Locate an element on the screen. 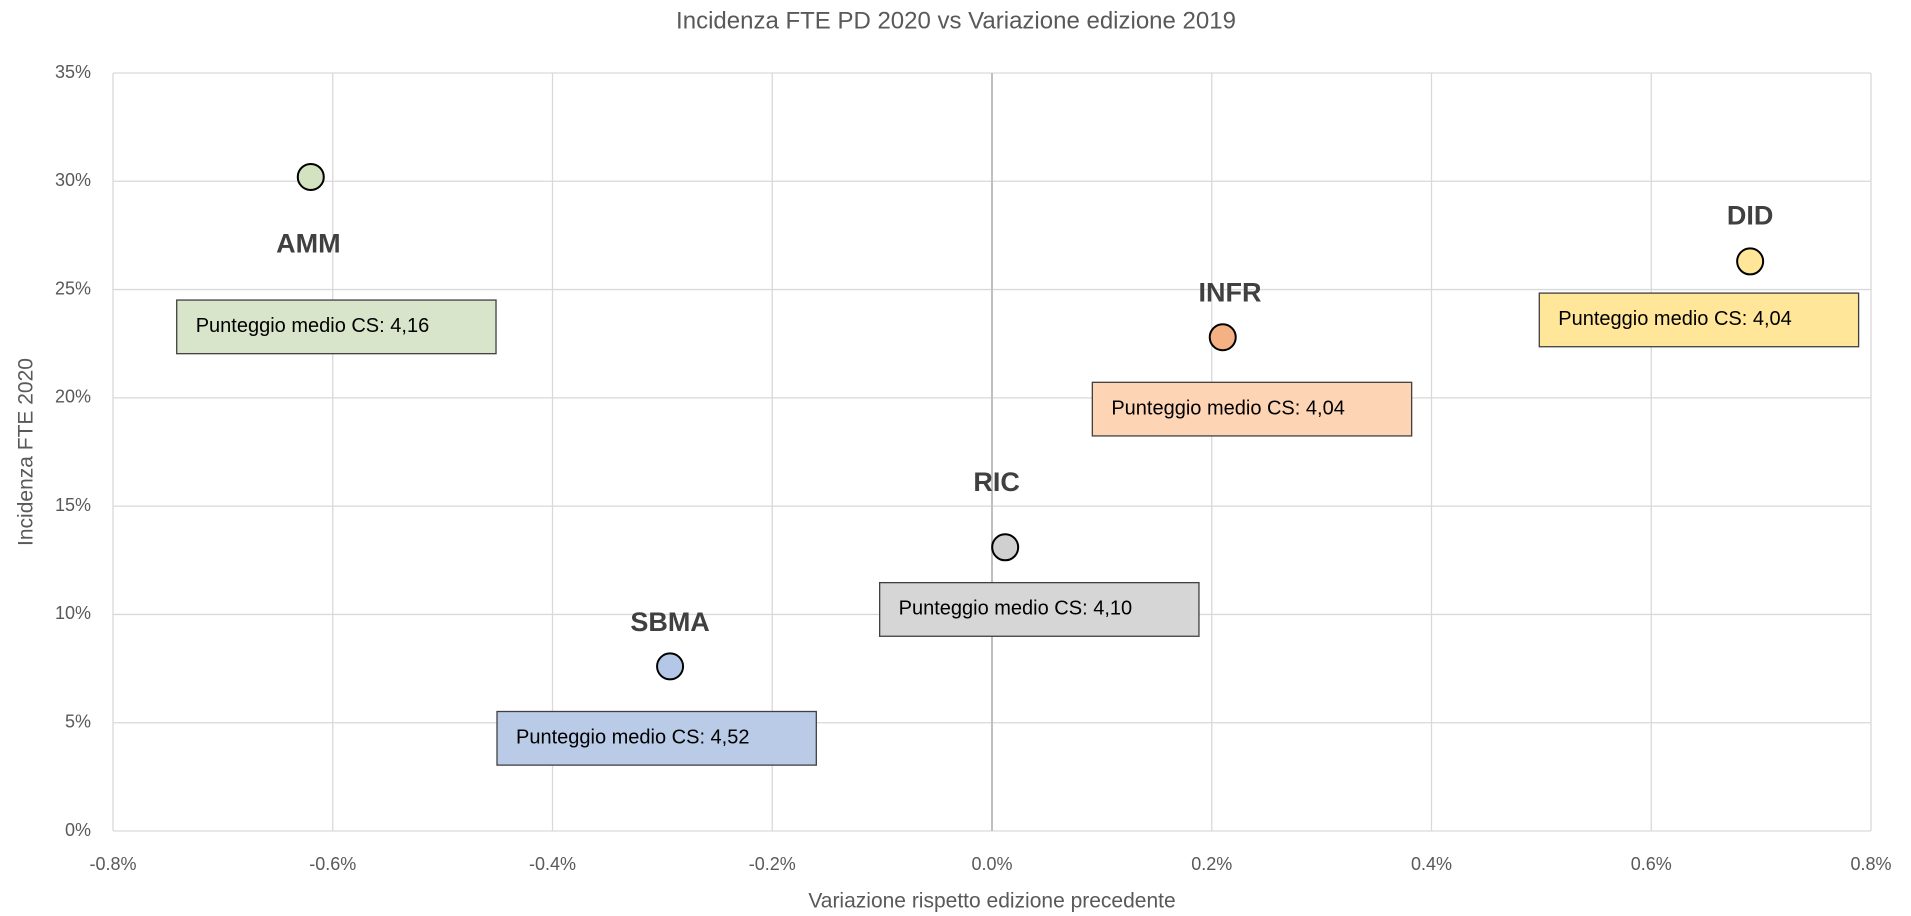 This screenshot has width=1911, height=916. y-tick-label: 5% is located at coordinates (78, 721).